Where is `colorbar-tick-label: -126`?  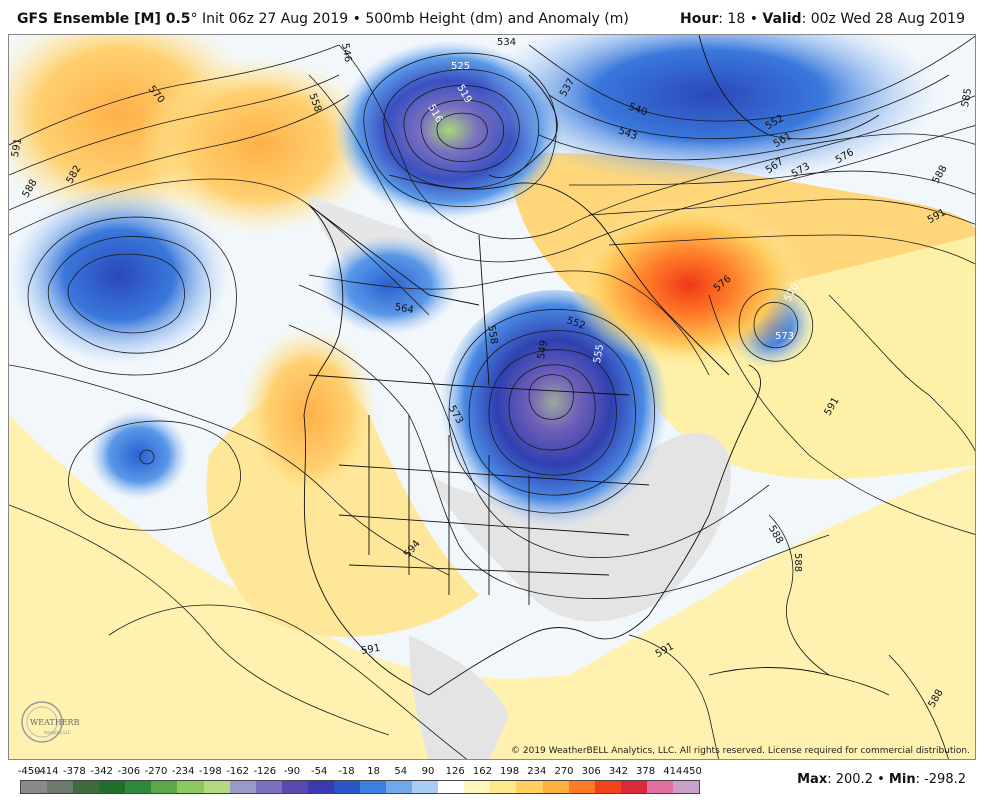
colorbar-tick-label: -126 is located at coordinates (265, 771).